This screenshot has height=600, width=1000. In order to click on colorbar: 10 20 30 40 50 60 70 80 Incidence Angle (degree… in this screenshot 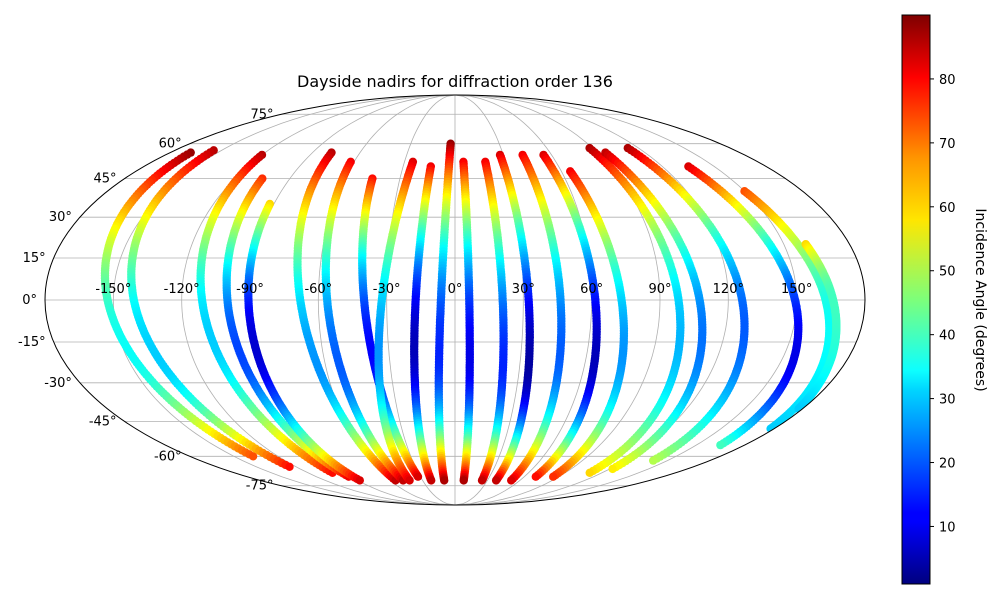, I will do `click(944, 299)`.